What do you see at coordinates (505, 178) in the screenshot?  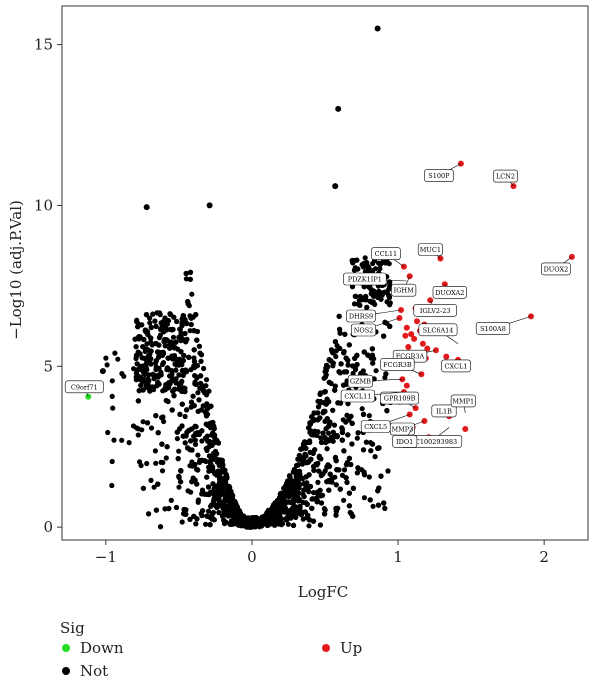 I see `gene-label: LCN2` at bounding box center [505, 178].